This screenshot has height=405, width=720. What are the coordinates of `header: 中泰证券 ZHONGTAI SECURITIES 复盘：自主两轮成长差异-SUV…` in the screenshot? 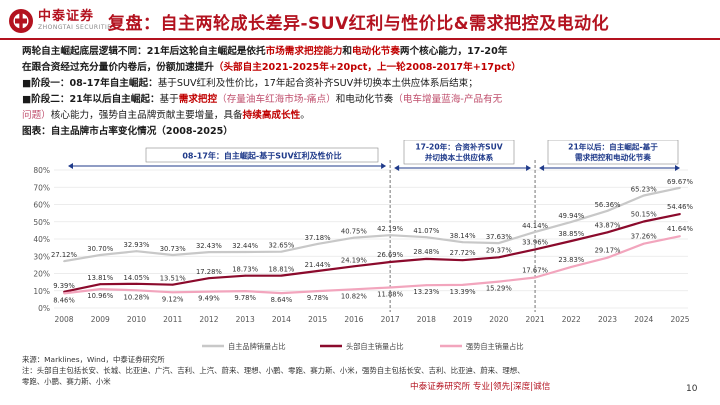 It's located at (360, 20).